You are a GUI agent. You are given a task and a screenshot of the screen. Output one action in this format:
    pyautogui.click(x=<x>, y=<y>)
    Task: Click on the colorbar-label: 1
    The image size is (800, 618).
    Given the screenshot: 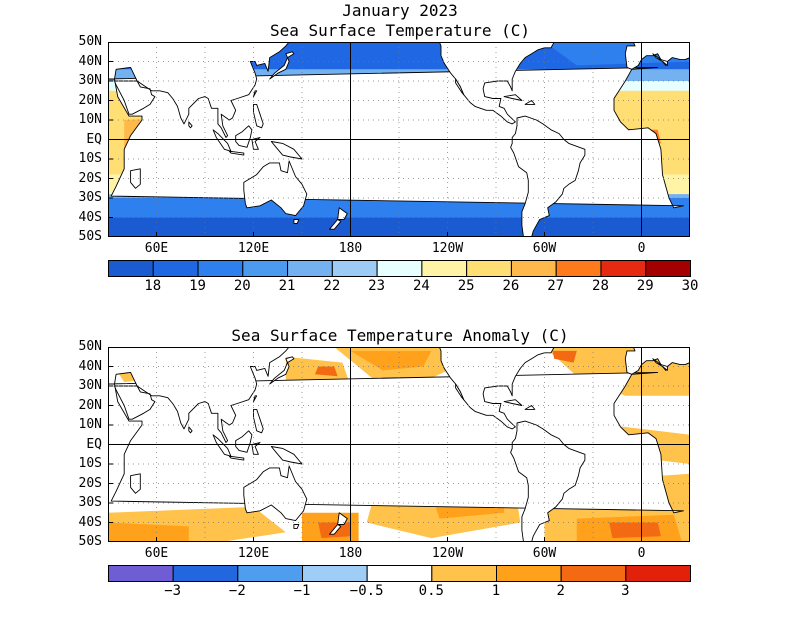 What is the action you would take?
    pyautogui.click(x=496, y=591)
    